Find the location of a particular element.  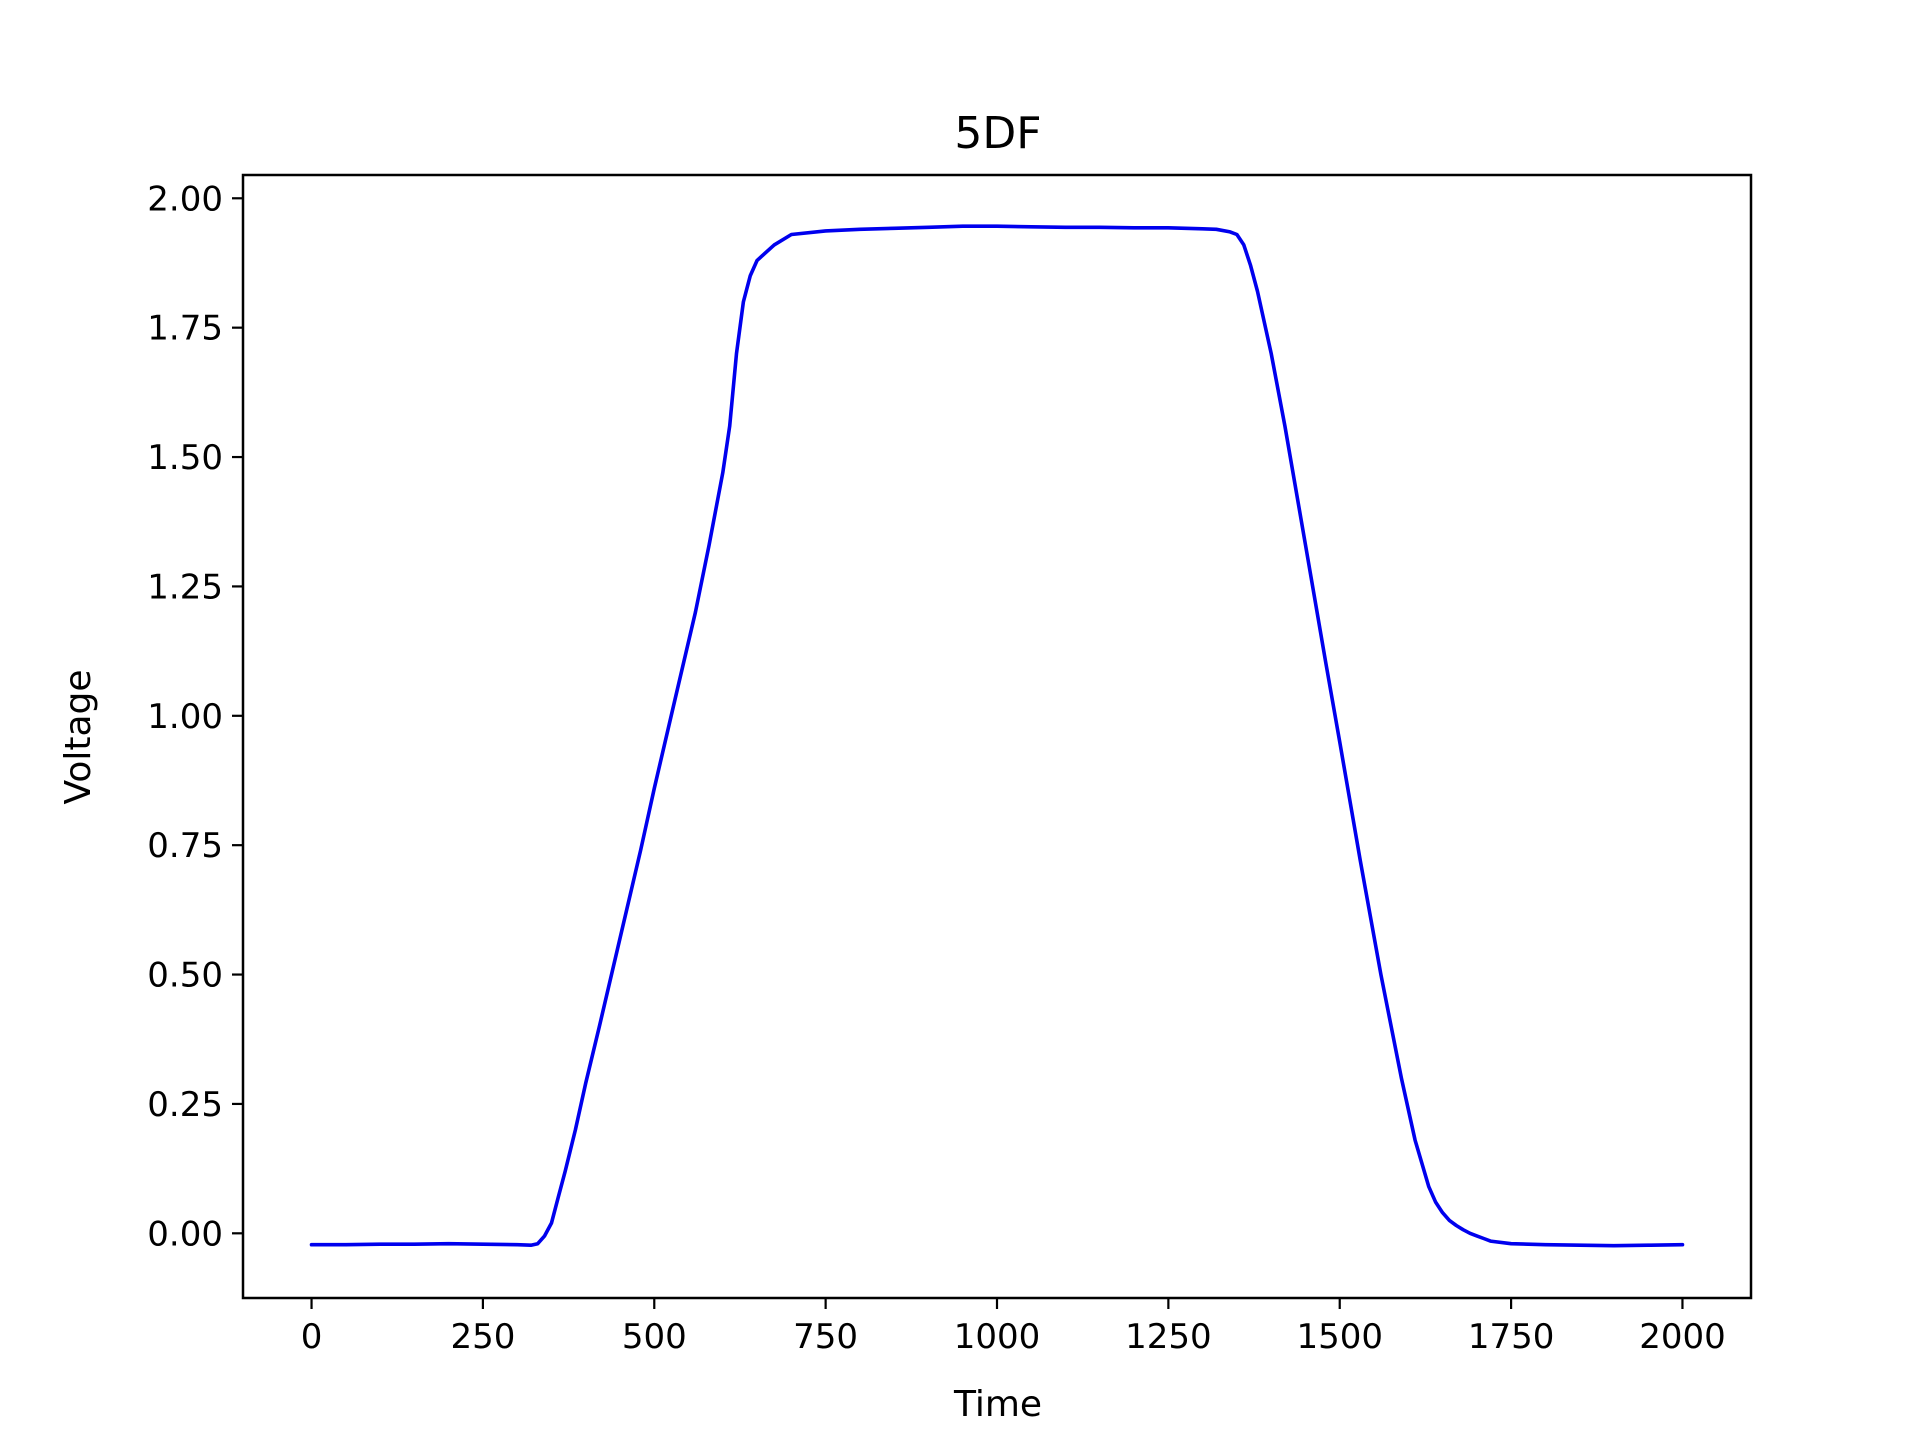

x-tick-label: 500 is located at coordinates (654, 1337).